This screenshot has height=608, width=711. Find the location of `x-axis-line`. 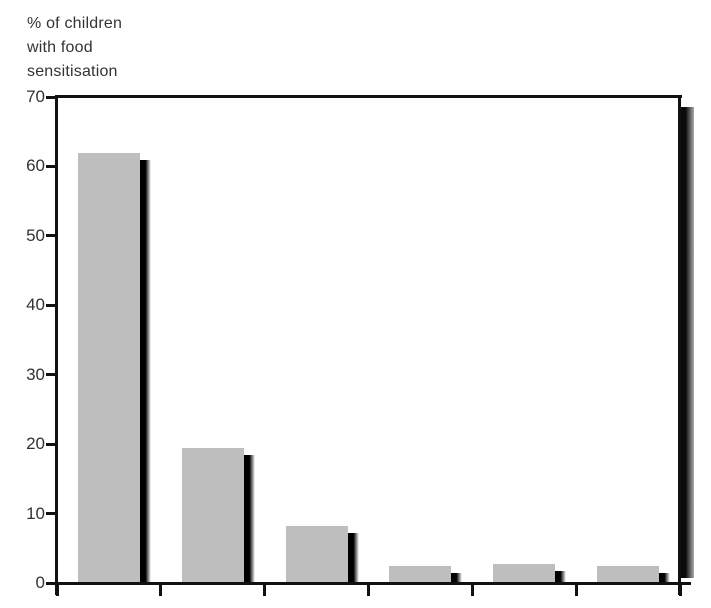

x-axis-line is located at coordinates (373, 583).